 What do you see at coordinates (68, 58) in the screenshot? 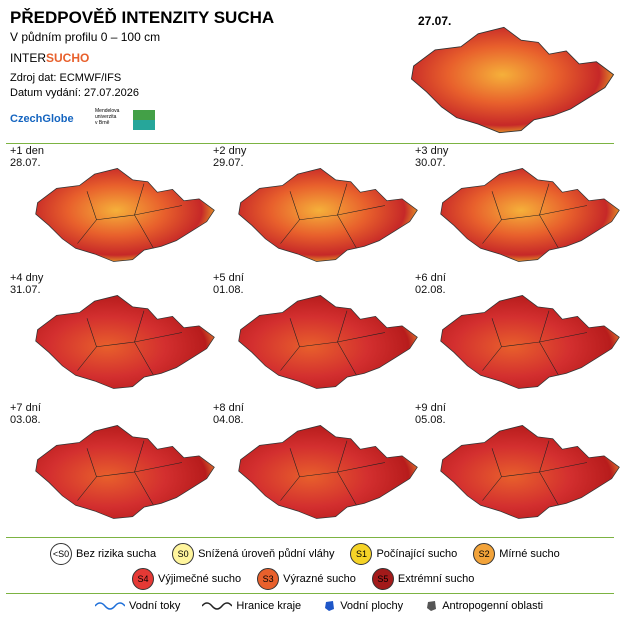
I see `brand-suffix: SUCHO` at bounding box center [68, 58].